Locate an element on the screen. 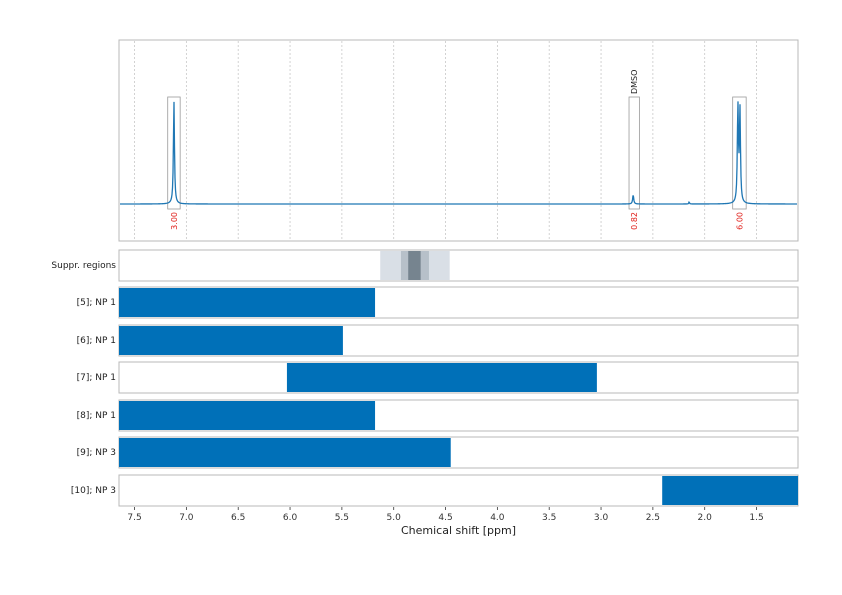 This screenshot has height=595, width=842. integral-value: 0.82 is located at coordinates (634, 221).